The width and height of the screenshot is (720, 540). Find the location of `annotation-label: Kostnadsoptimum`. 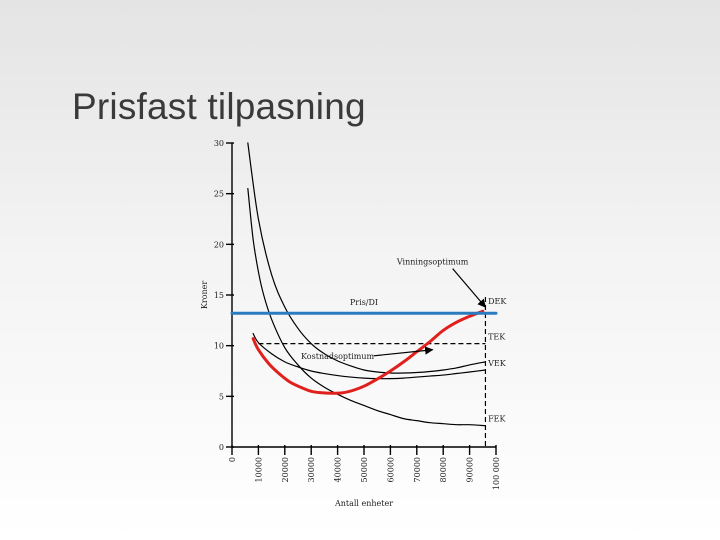

annotation-label: Kostnadsoptimum is located at coordinates (337, 356).